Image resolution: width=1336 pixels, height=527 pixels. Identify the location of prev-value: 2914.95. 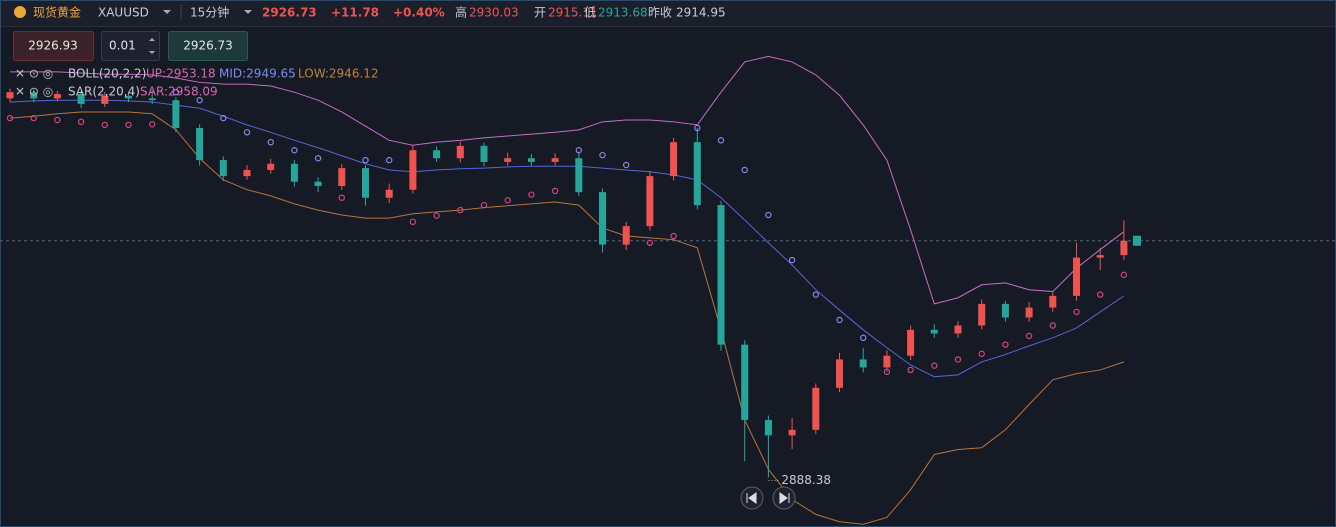
(701, 13).